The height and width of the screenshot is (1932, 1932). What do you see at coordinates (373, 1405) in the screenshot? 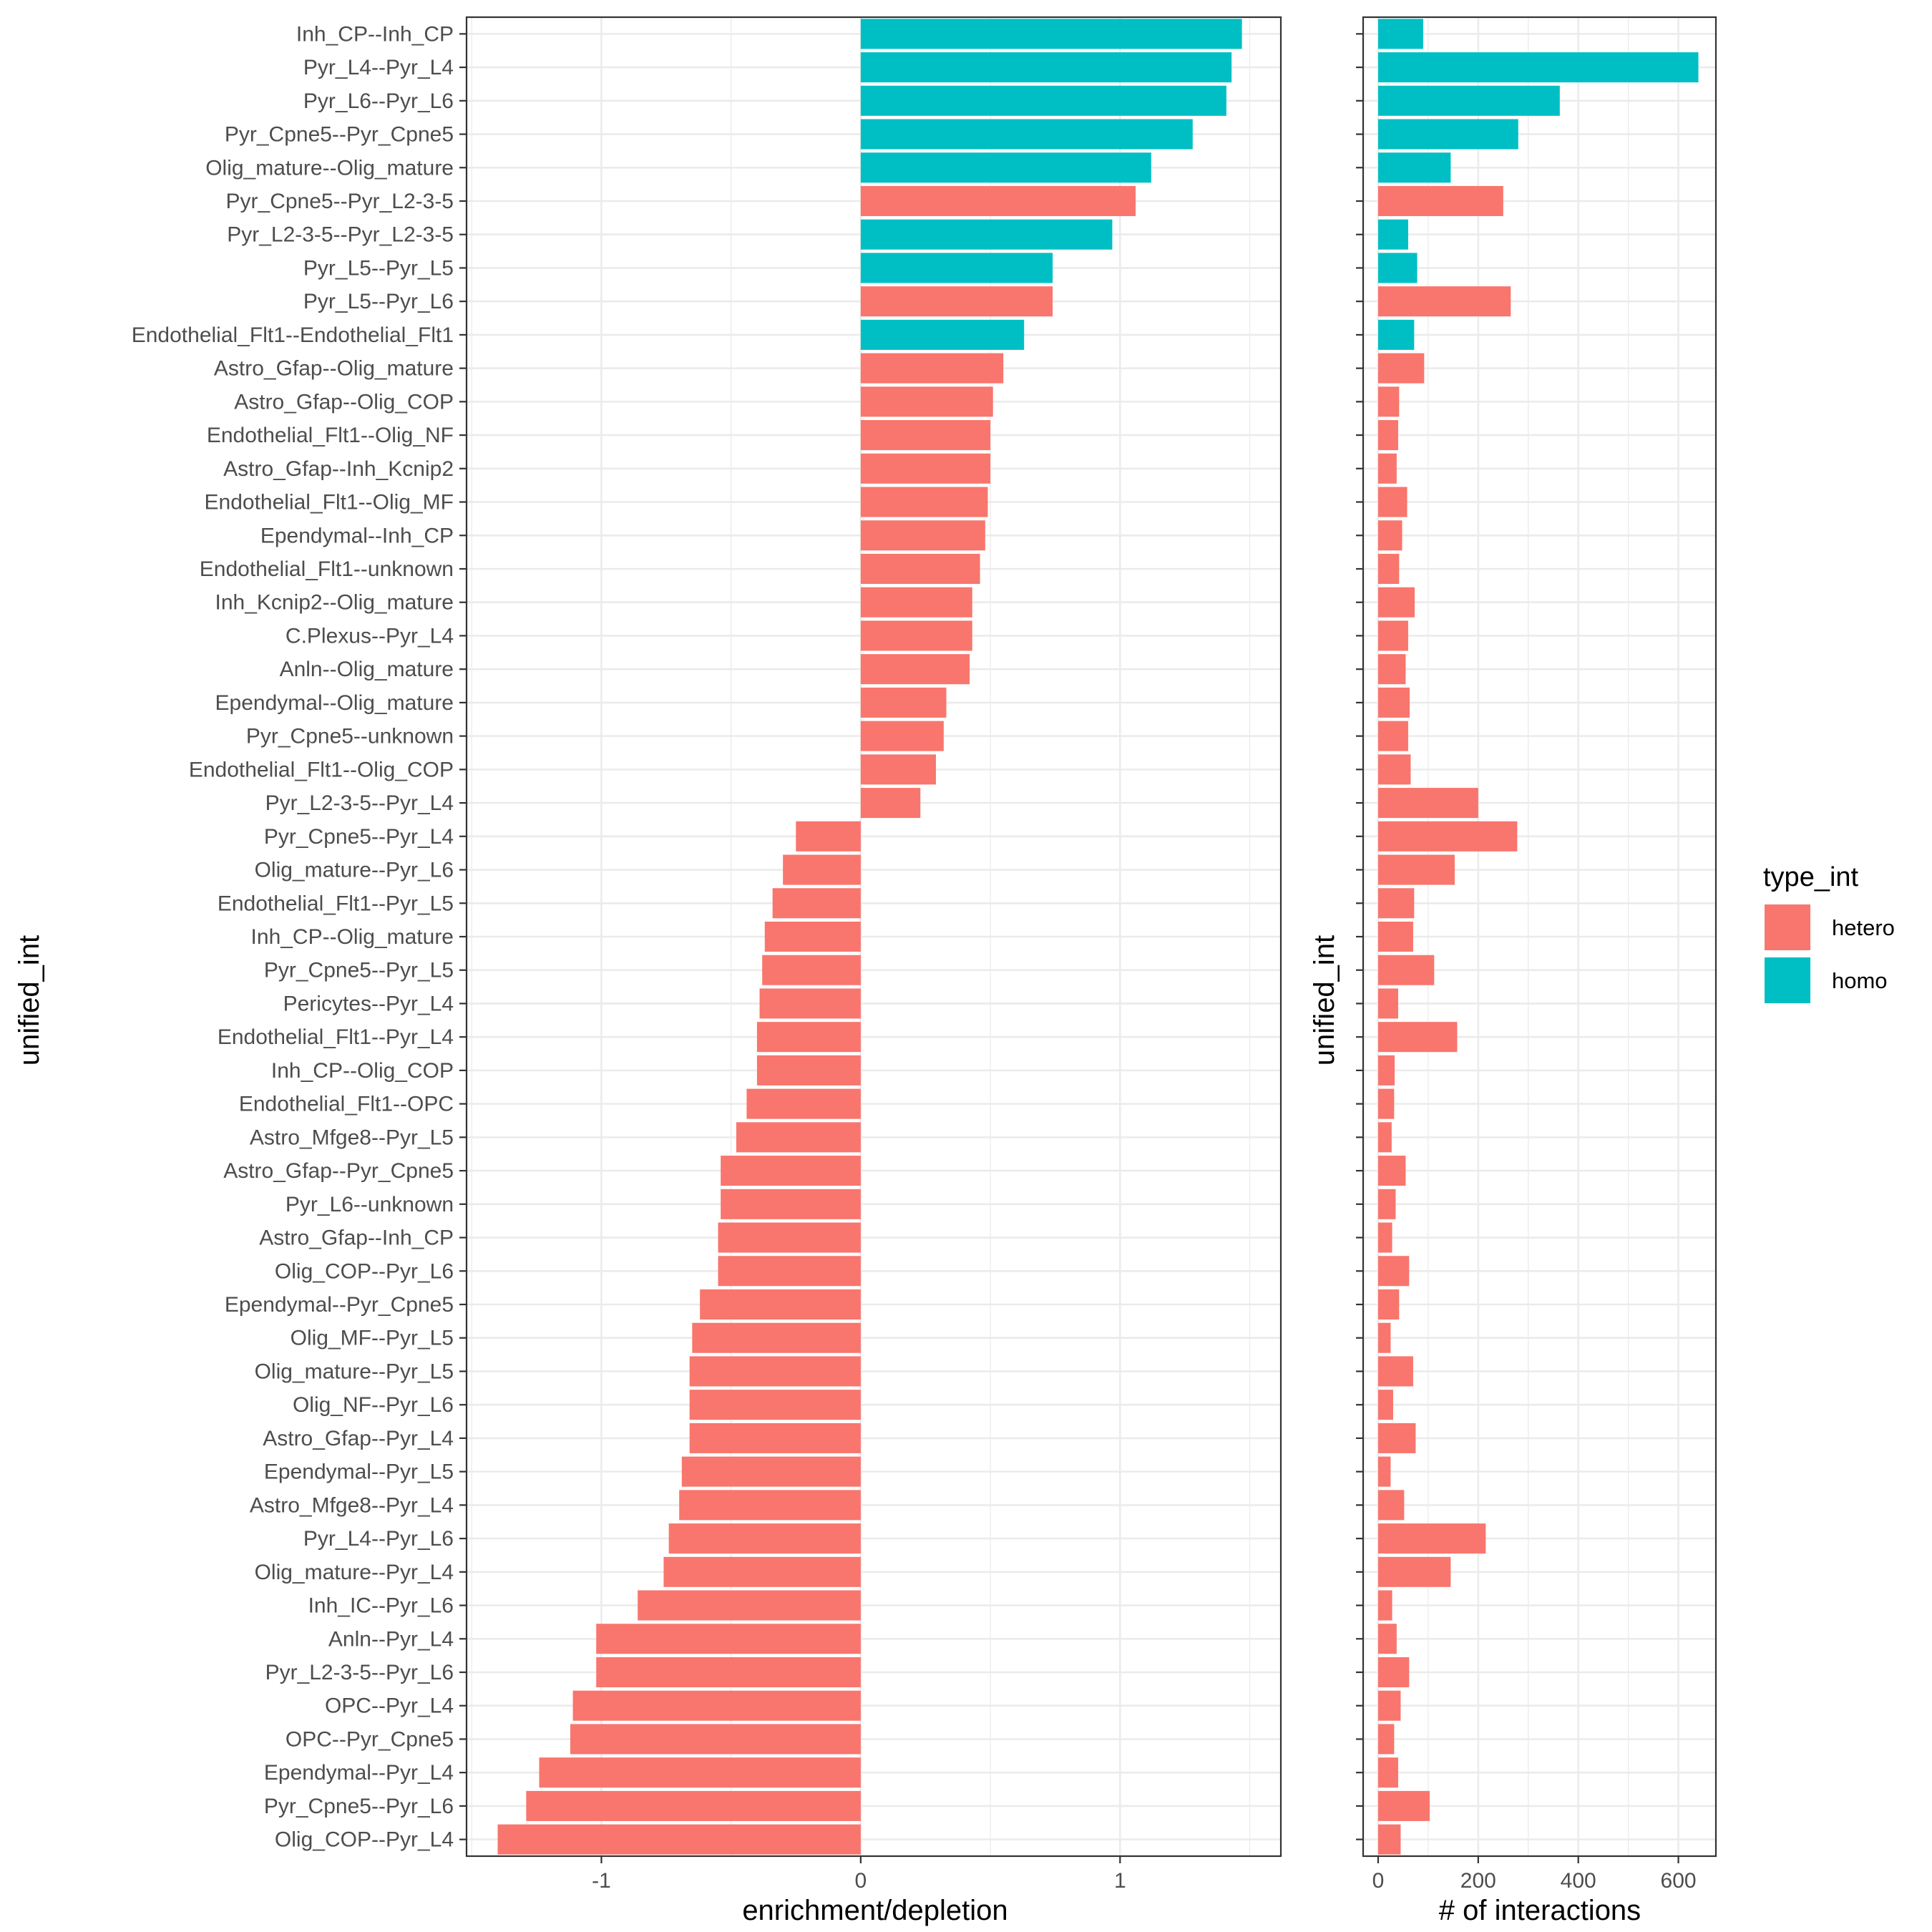
I see `y-tick-label: Olig_NF--Pyr_L6` at bounding box center [373, 1405].